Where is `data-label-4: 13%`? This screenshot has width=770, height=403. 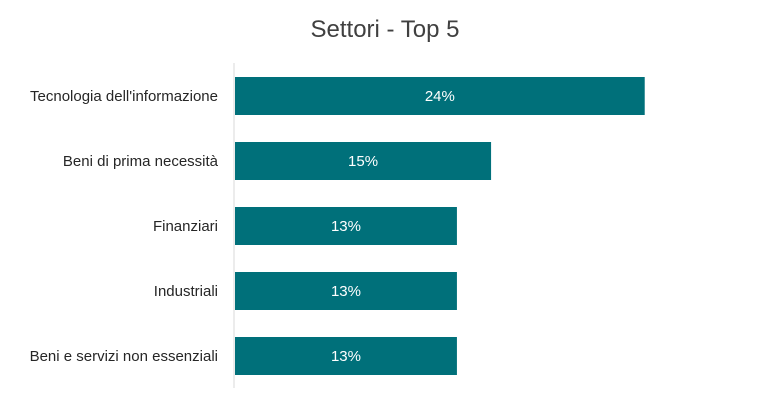
data-label-4: 13% is located at coordinates (346, 291).